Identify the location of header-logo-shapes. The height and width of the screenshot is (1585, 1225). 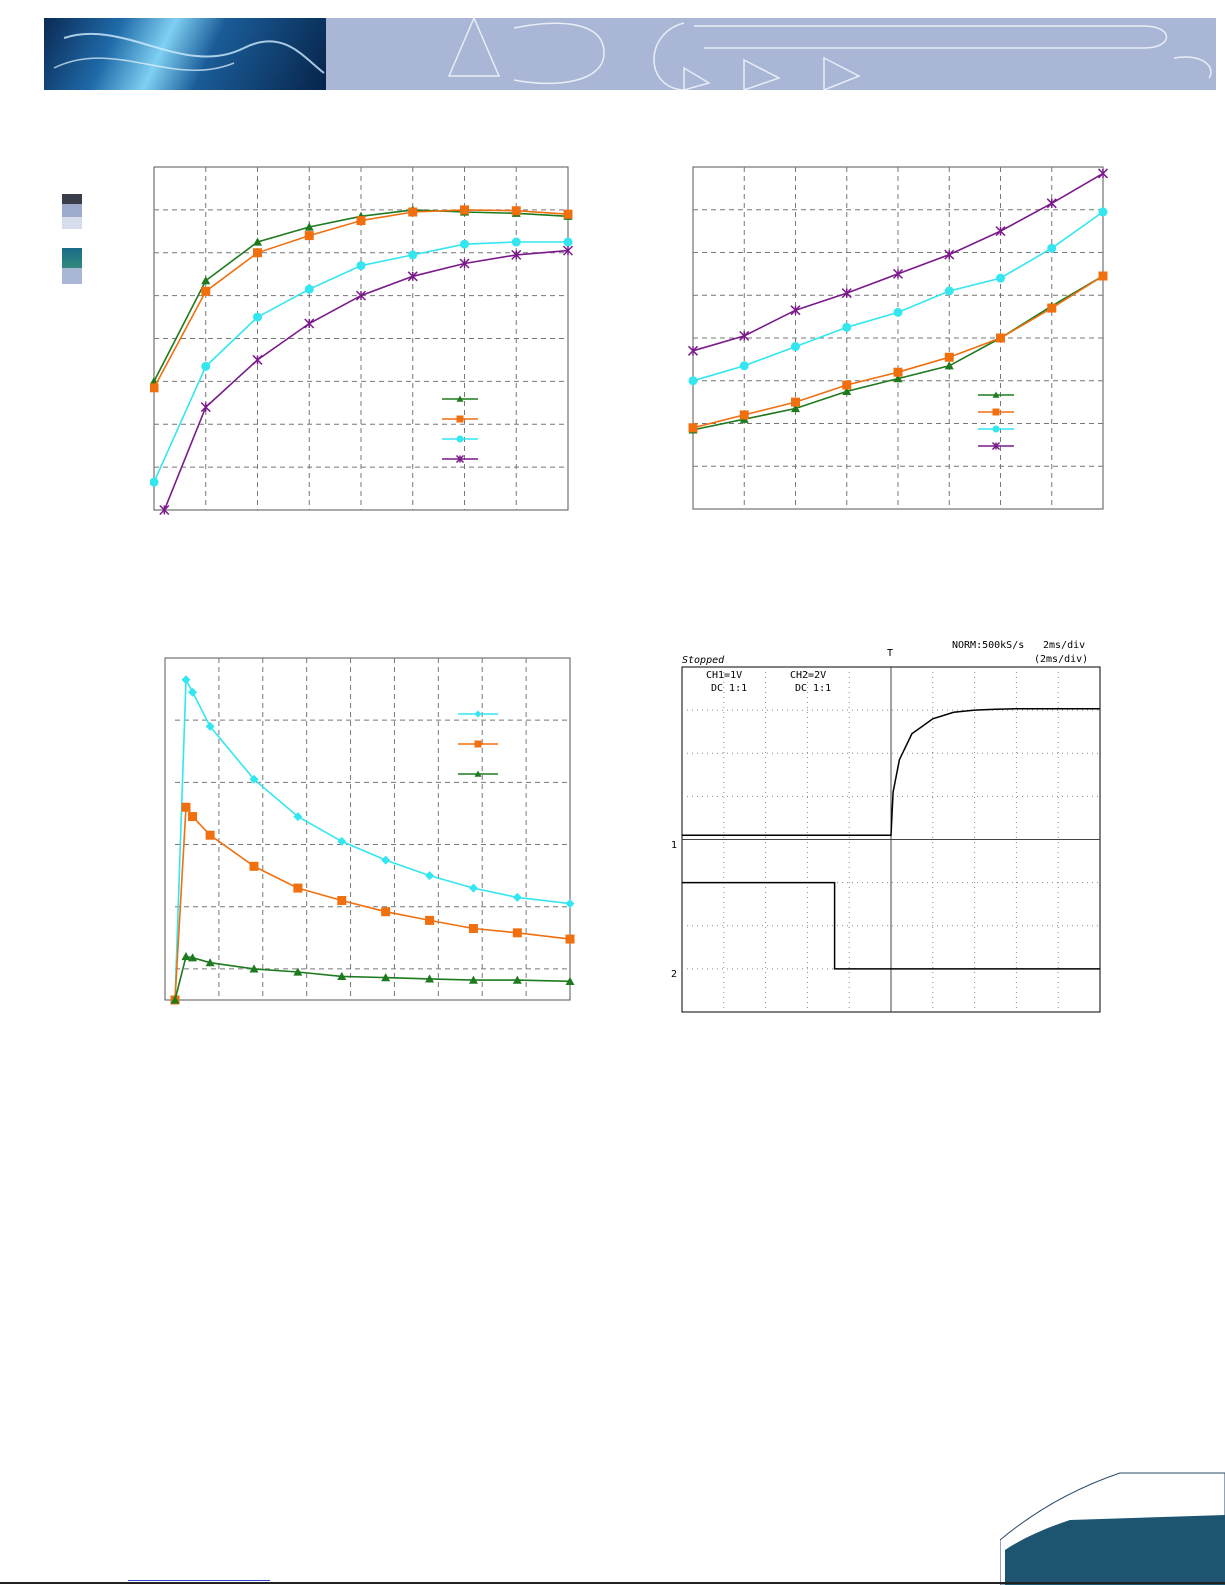
(632, 54).